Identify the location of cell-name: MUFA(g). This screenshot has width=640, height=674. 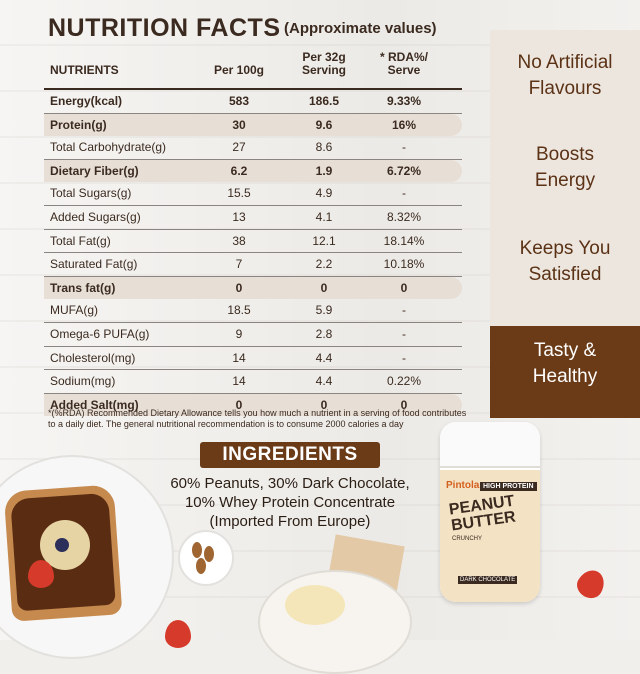
(74, 310).